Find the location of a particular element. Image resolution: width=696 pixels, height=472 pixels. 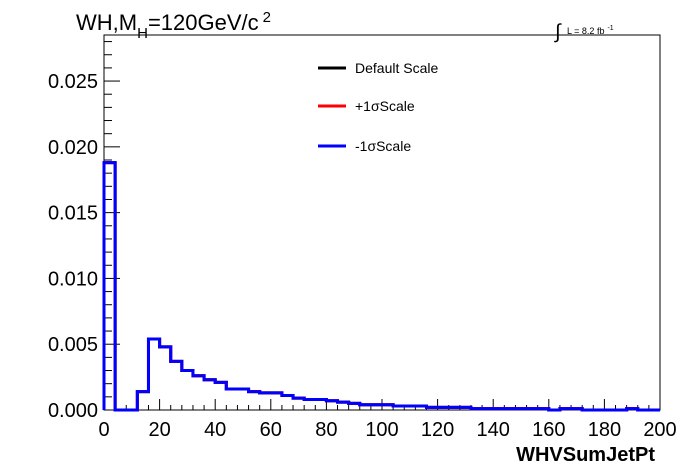

y-tick-label: 0.025 is located at coordinates (73, 82).